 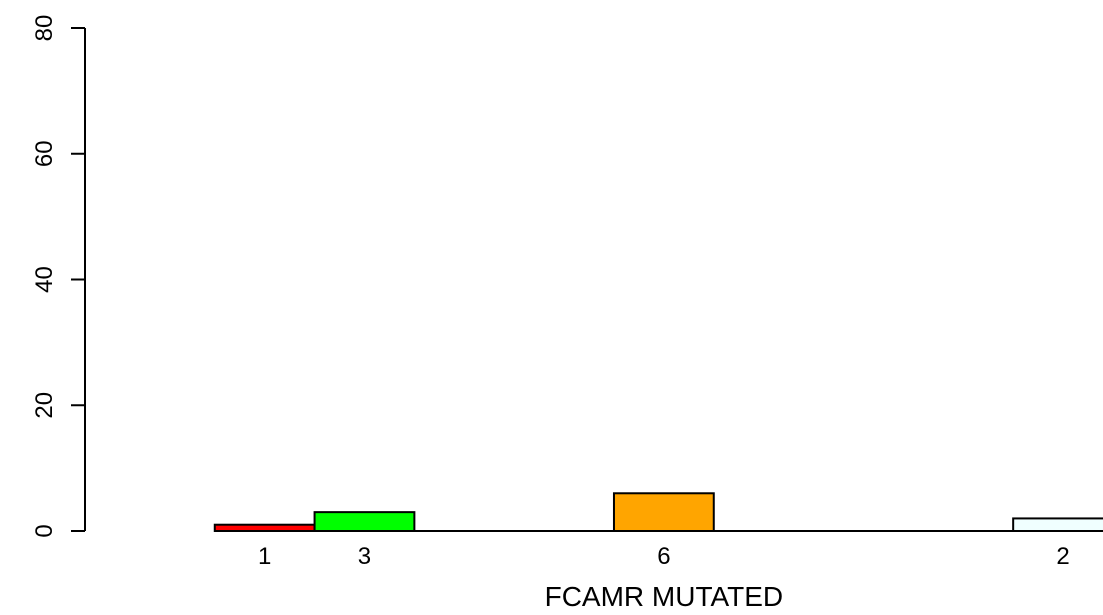 What do you see at coordinates (1062, 556) in the screenshot?
I see `x-tick-label: 2` at bounding box center [1062, 556].